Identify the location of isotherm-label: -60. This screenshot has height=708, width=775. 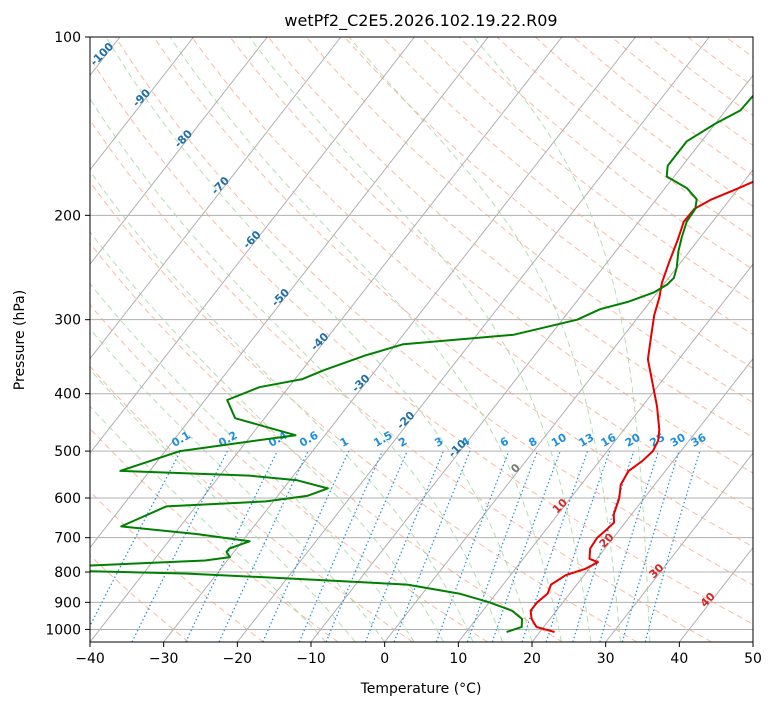
(251, 239).